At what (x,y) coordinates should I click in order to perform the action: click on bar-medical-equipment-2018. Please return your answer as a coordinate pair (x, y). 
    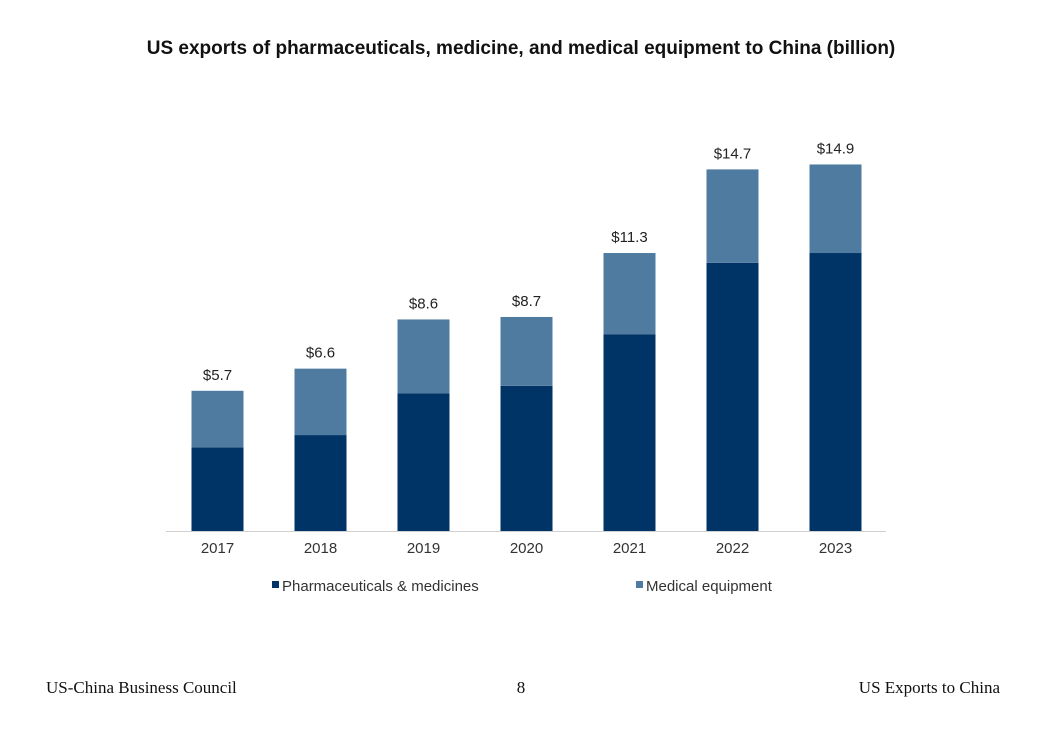
    Looking at the image, I should click on (320, 402).